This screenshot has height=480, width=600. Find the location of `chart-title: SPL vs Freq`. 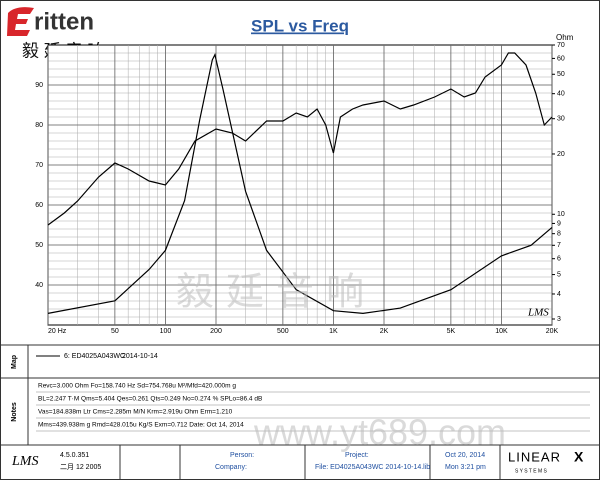

chart-title: SPL vs Freq is located at coordinates (300, 25).